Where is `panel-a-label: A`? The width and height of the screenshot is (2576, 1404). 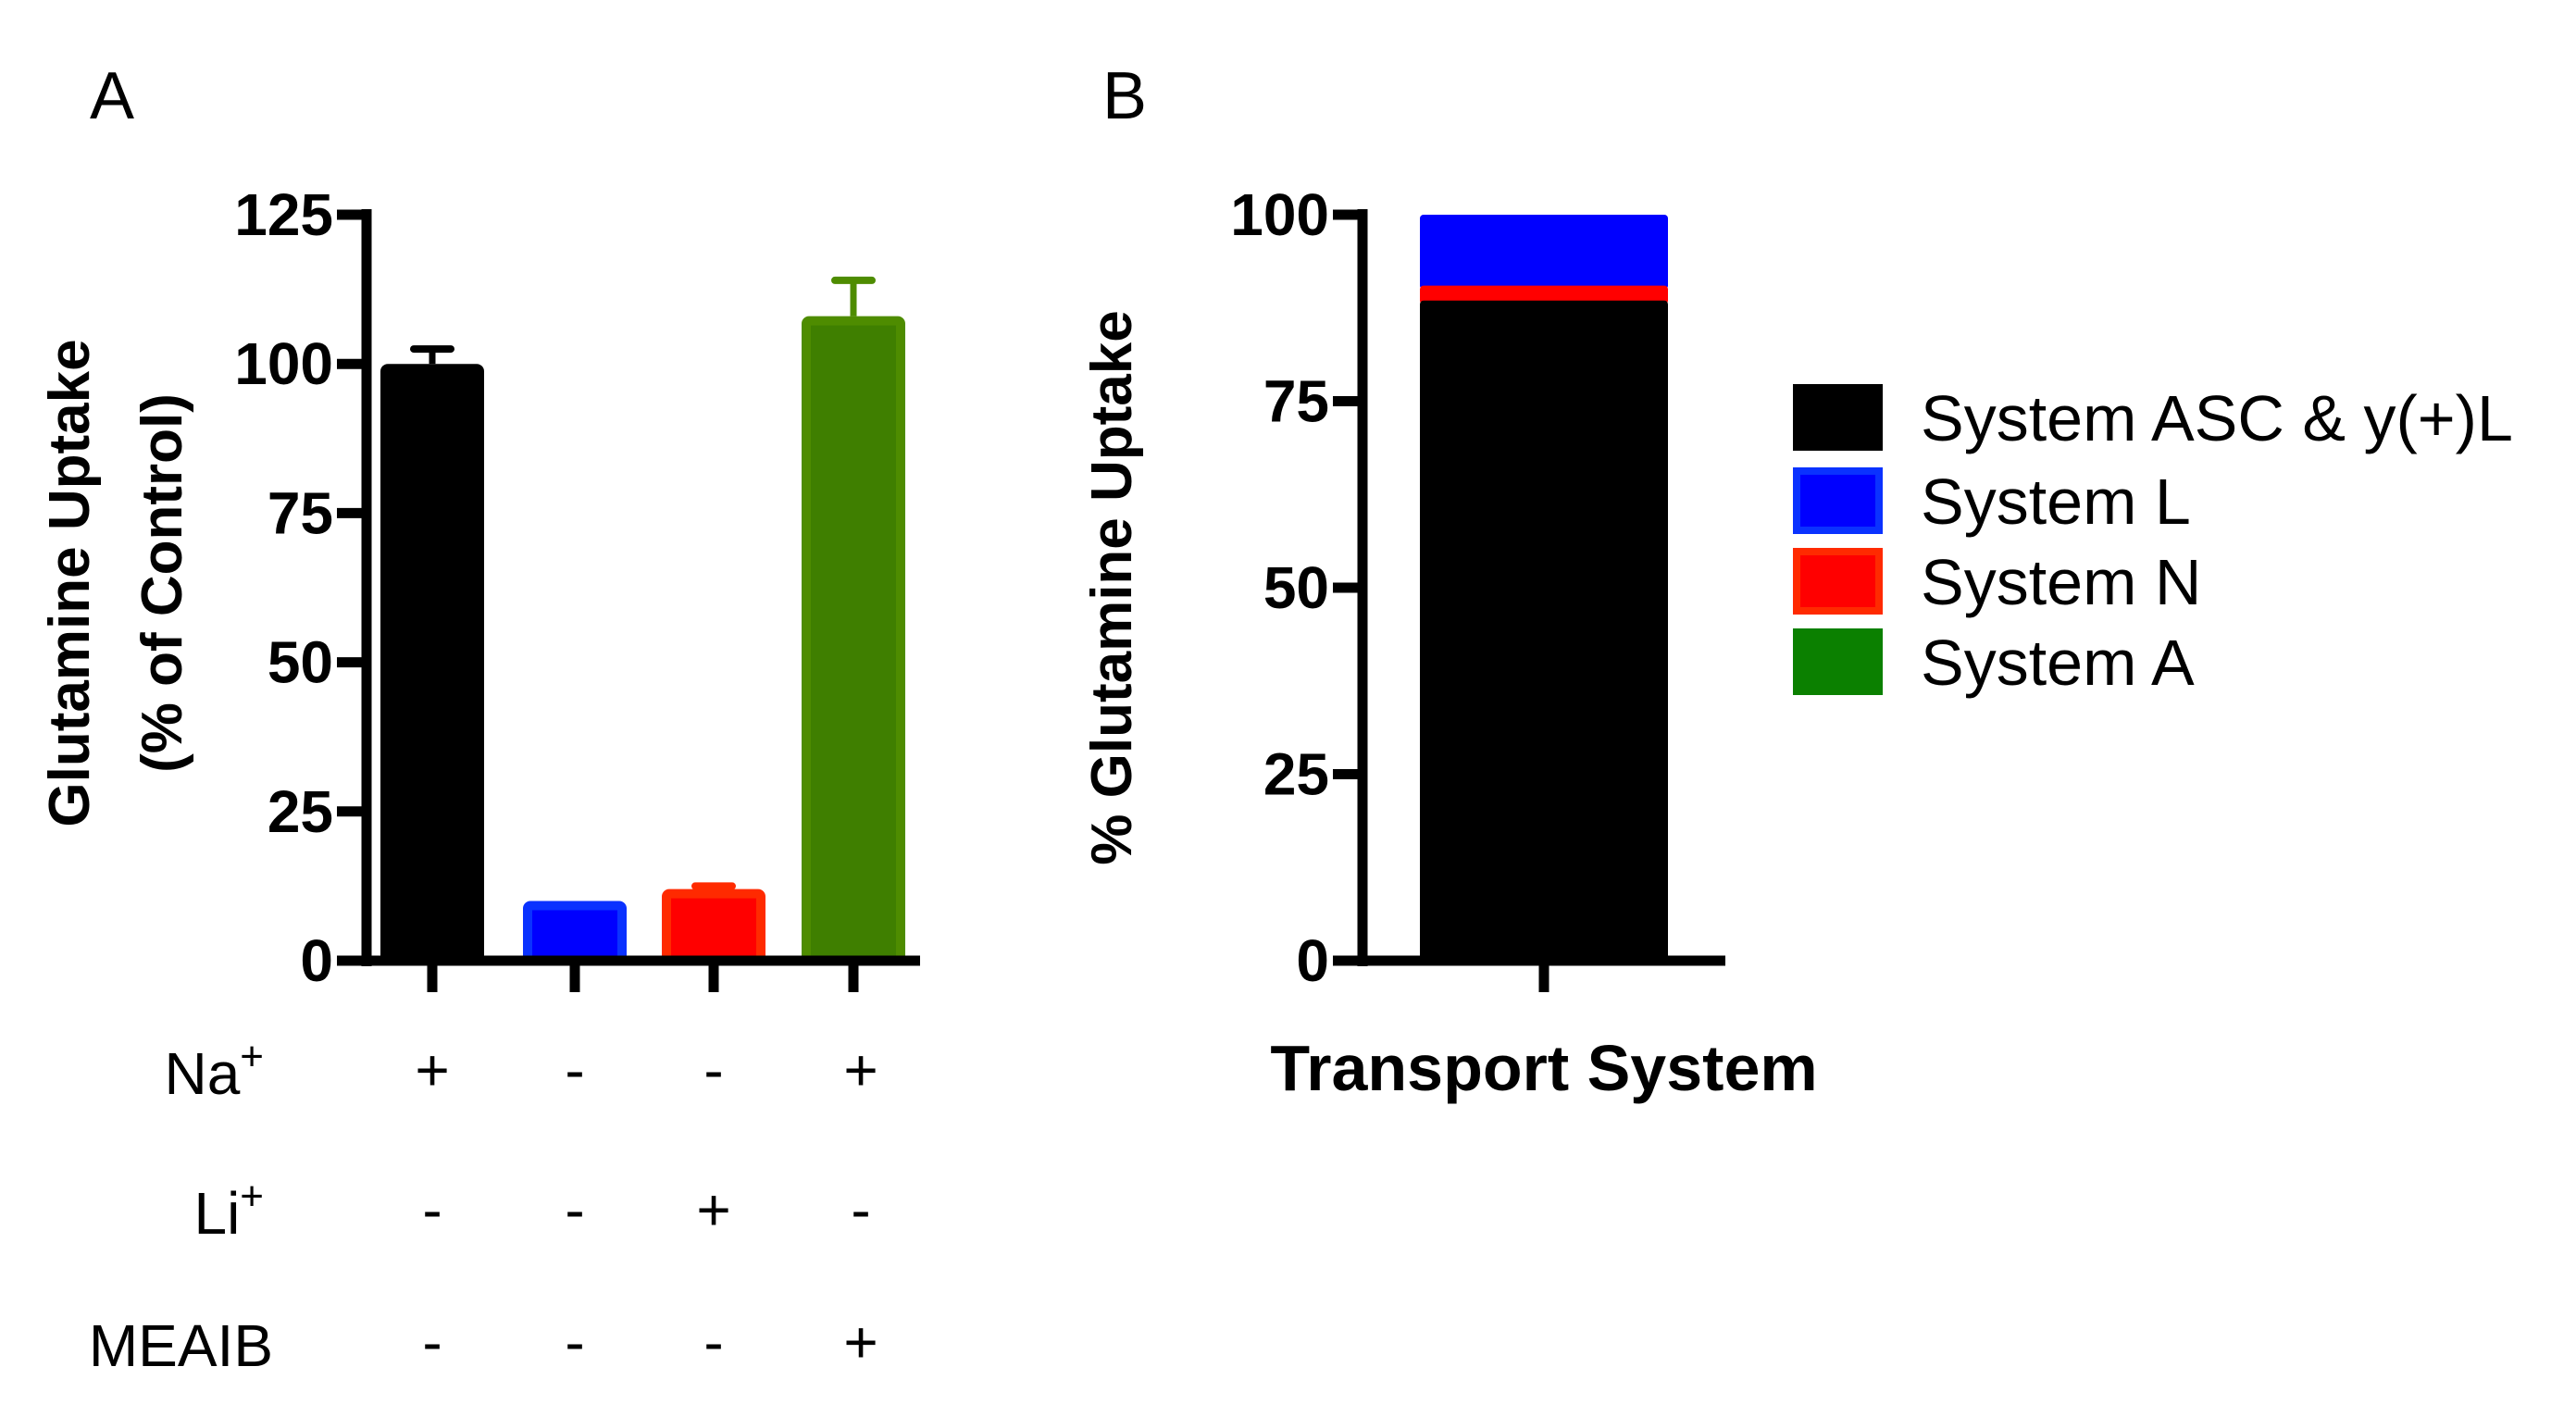 panel-a-label: A is located at coordinates (112, 96).